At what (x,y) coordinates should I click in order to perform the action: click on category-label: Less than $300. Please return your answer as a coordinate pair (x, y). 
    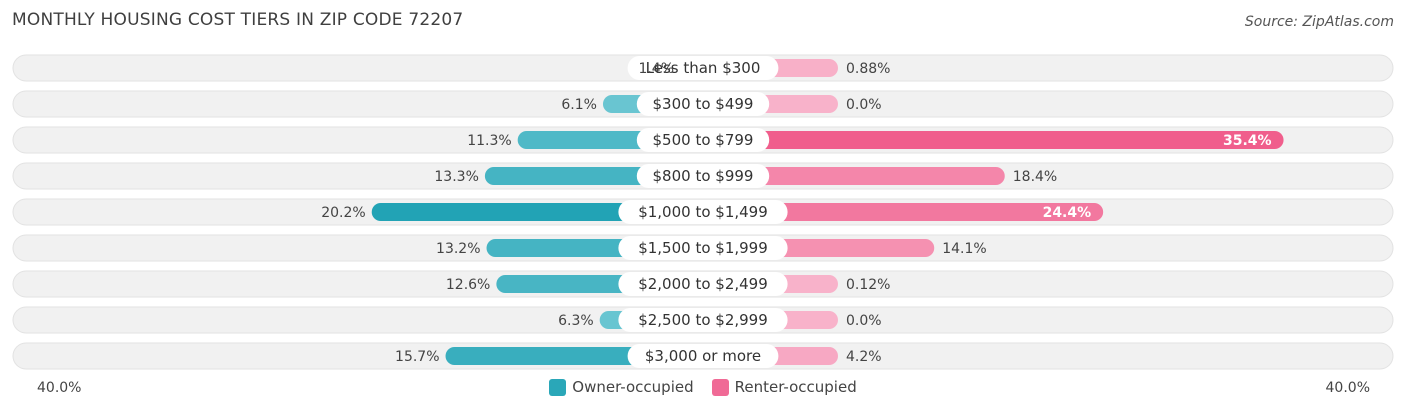
    Looking at the image, I should click on (703, 68).